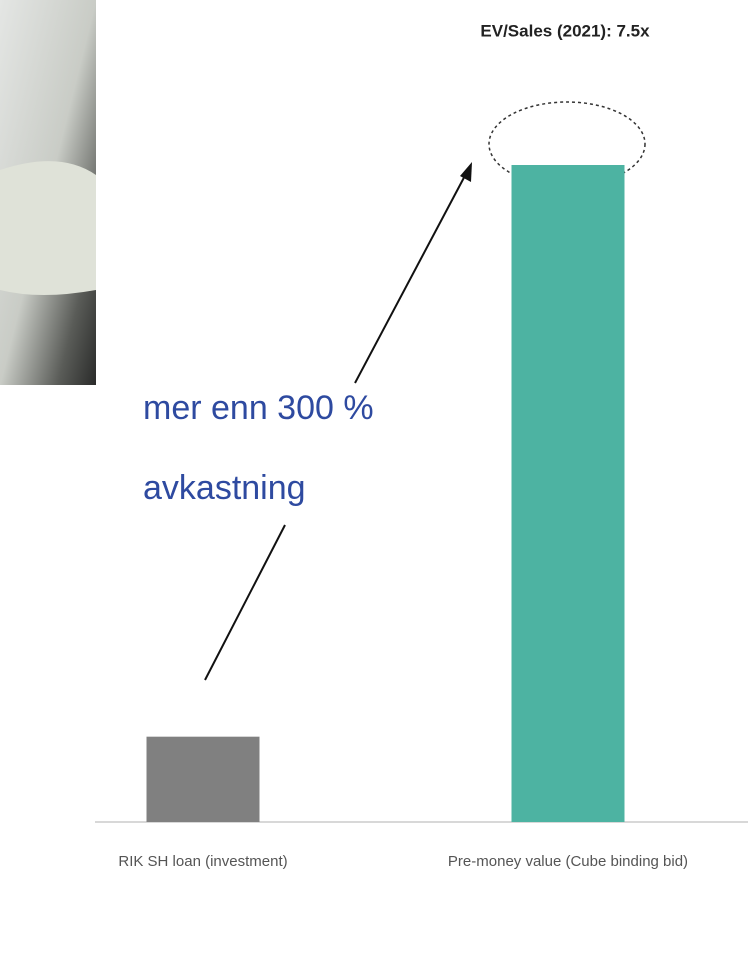 The image size is (748, 960). What do you see at coordinates (224, 488) in the screenshot?
I see `annotation: avkastning` at bounding box center [224, 488].